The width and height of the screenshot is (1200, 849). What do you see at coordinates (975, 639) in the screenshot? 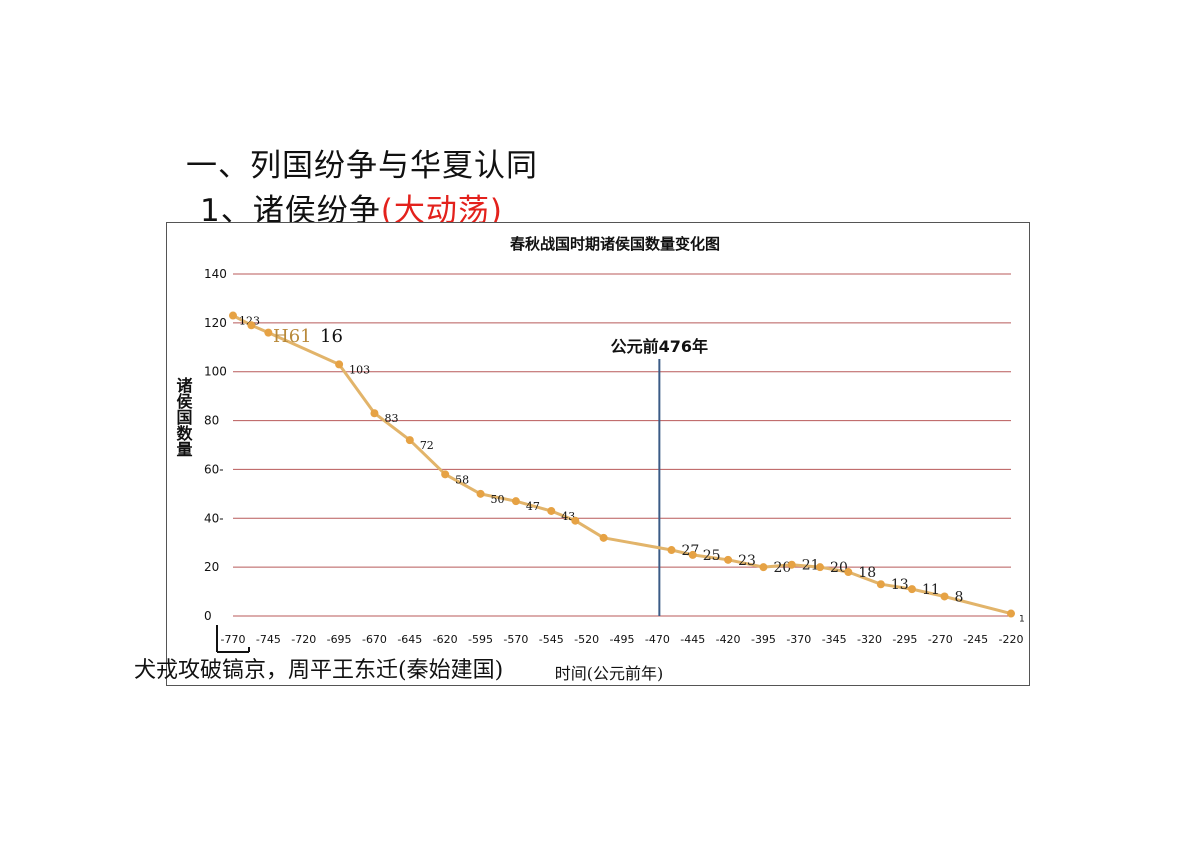
I see `x-tick-label: -245` at bounding box center [975, 639].